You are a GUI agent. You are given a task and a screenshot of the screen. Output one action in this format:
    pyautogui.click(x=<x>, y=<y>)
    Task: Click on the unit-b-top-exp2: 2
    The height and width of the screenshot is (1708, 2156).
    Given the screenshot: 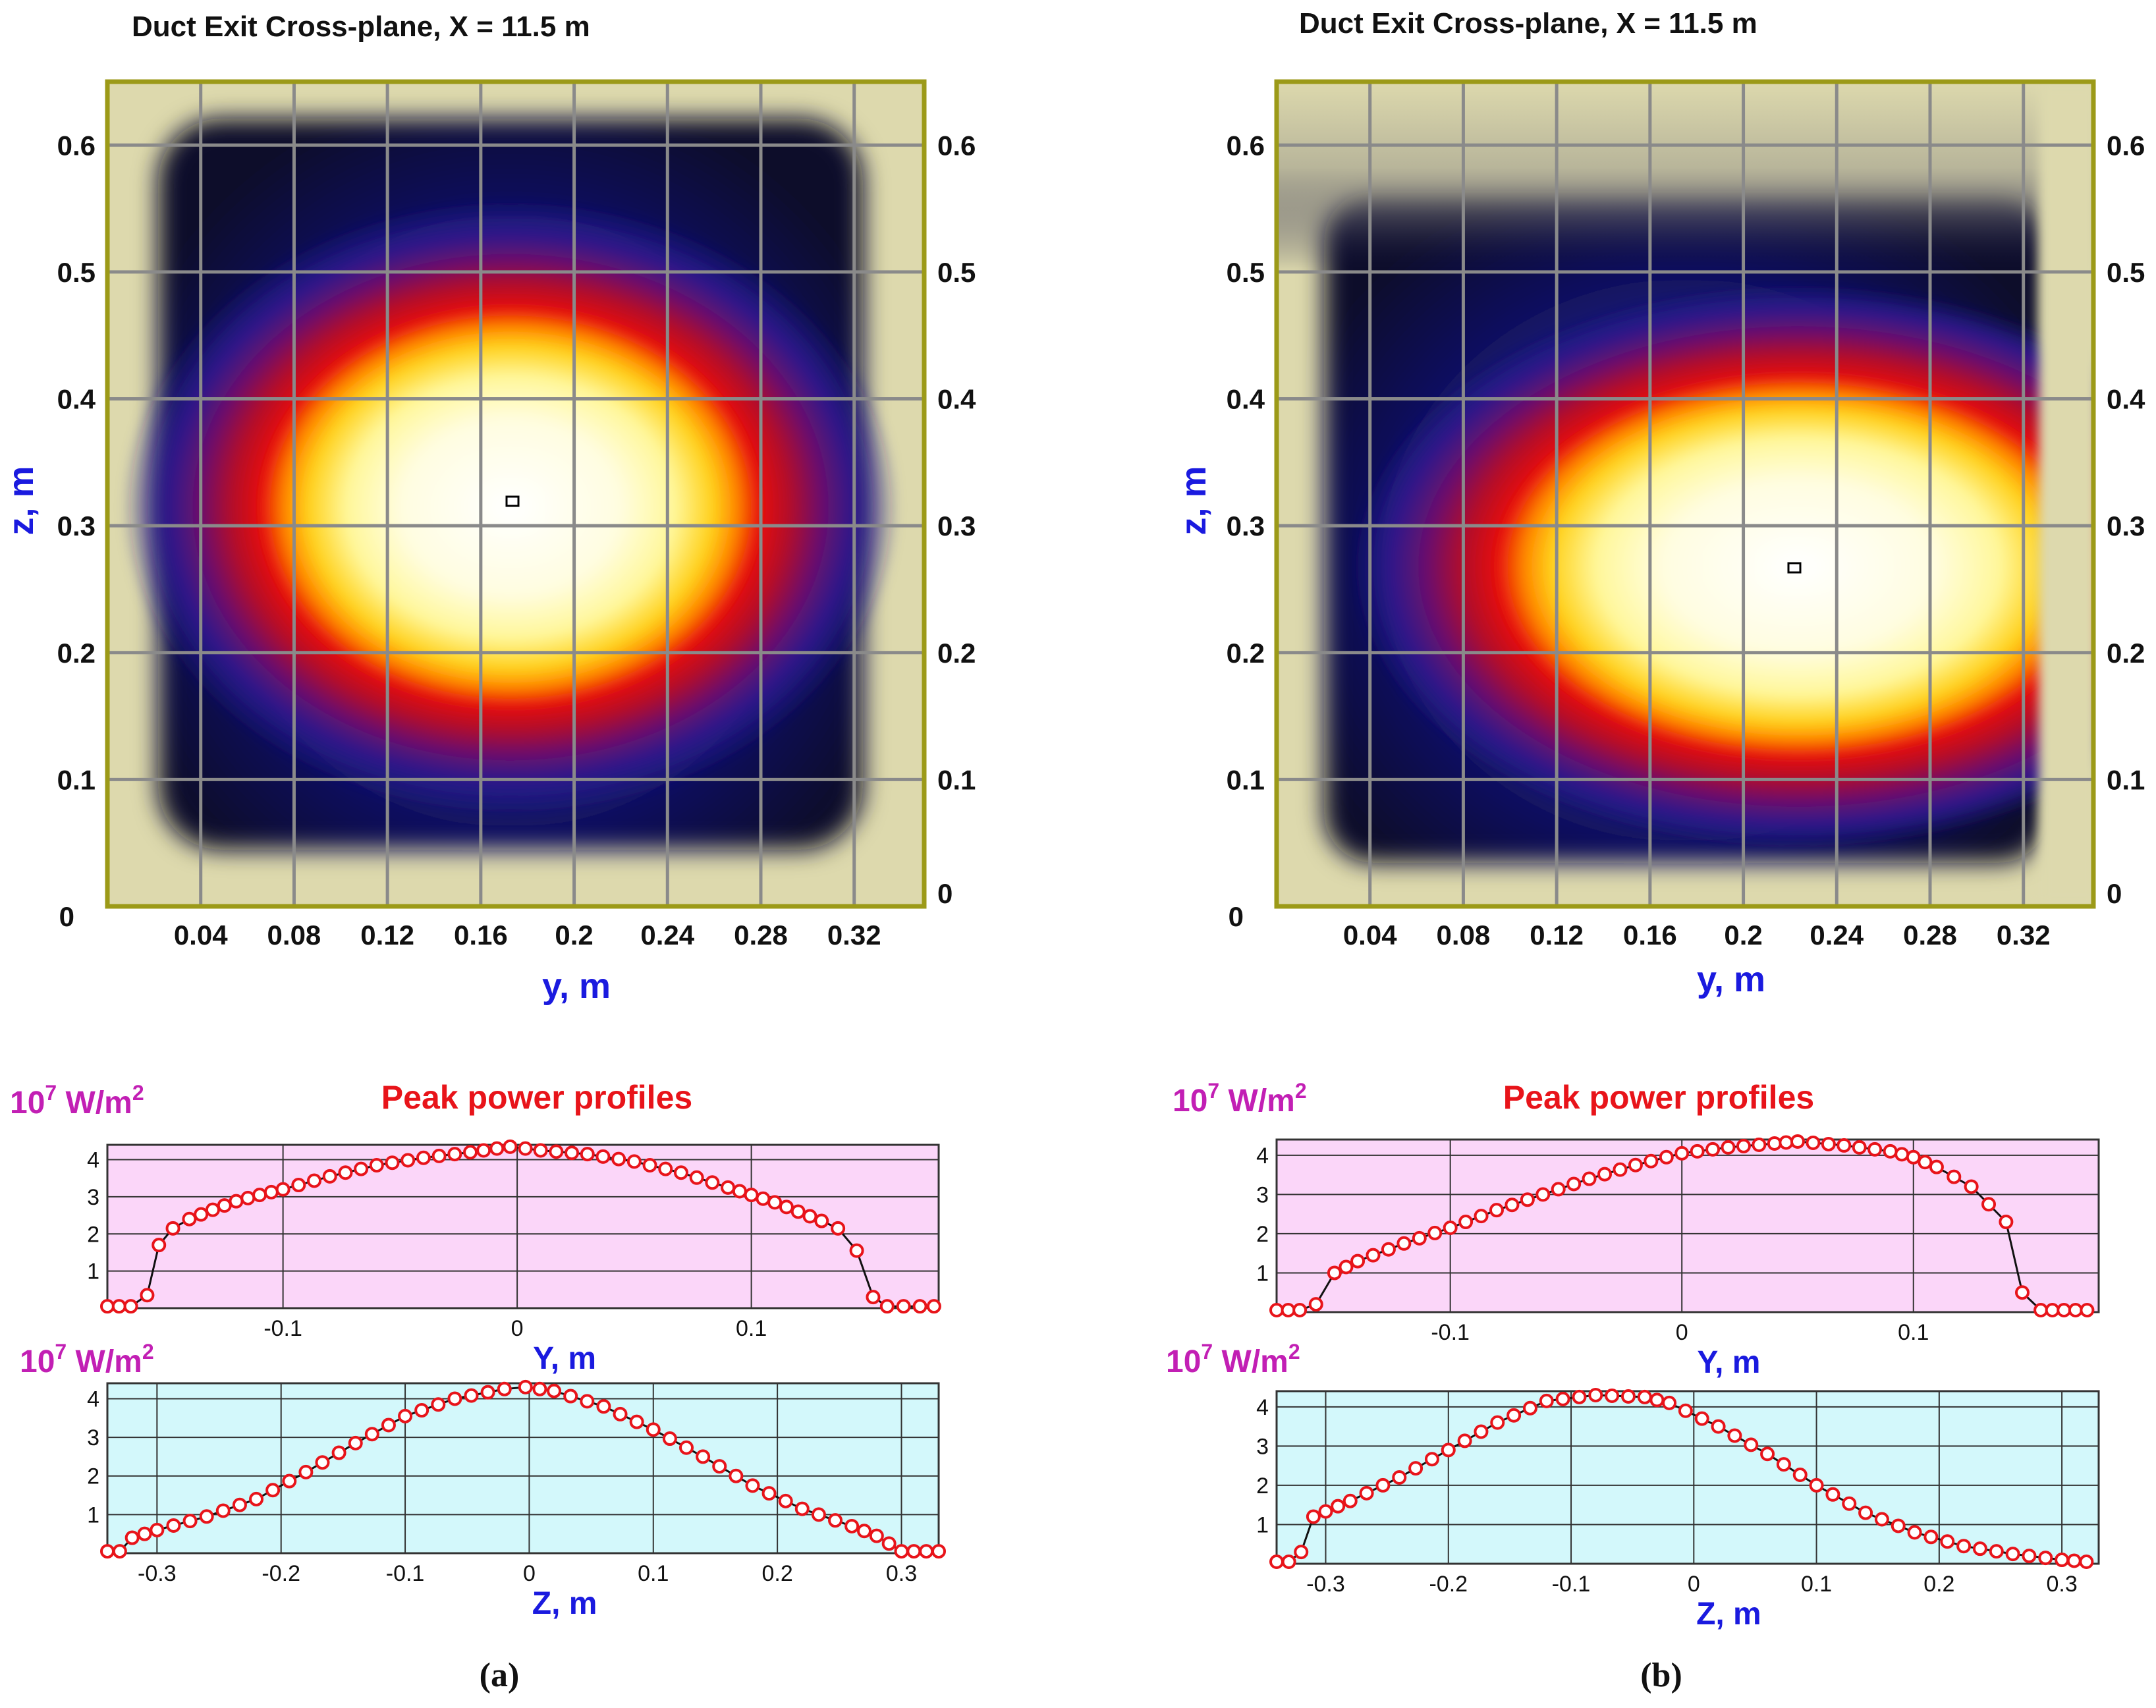 What is the action you would take?
    pyautogui.click(x=1301, y=1091)
    